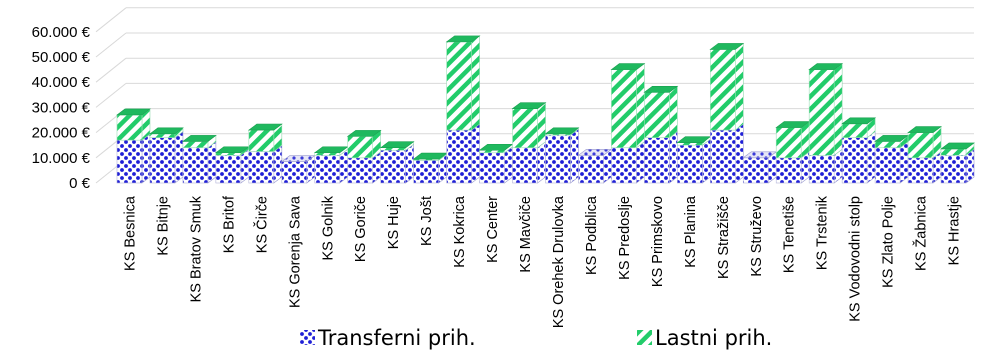  What do you see at coordinates (460, 231) in the screenshot?
I see `category-label: KS Kokrica` at bounding box center [460, 231].